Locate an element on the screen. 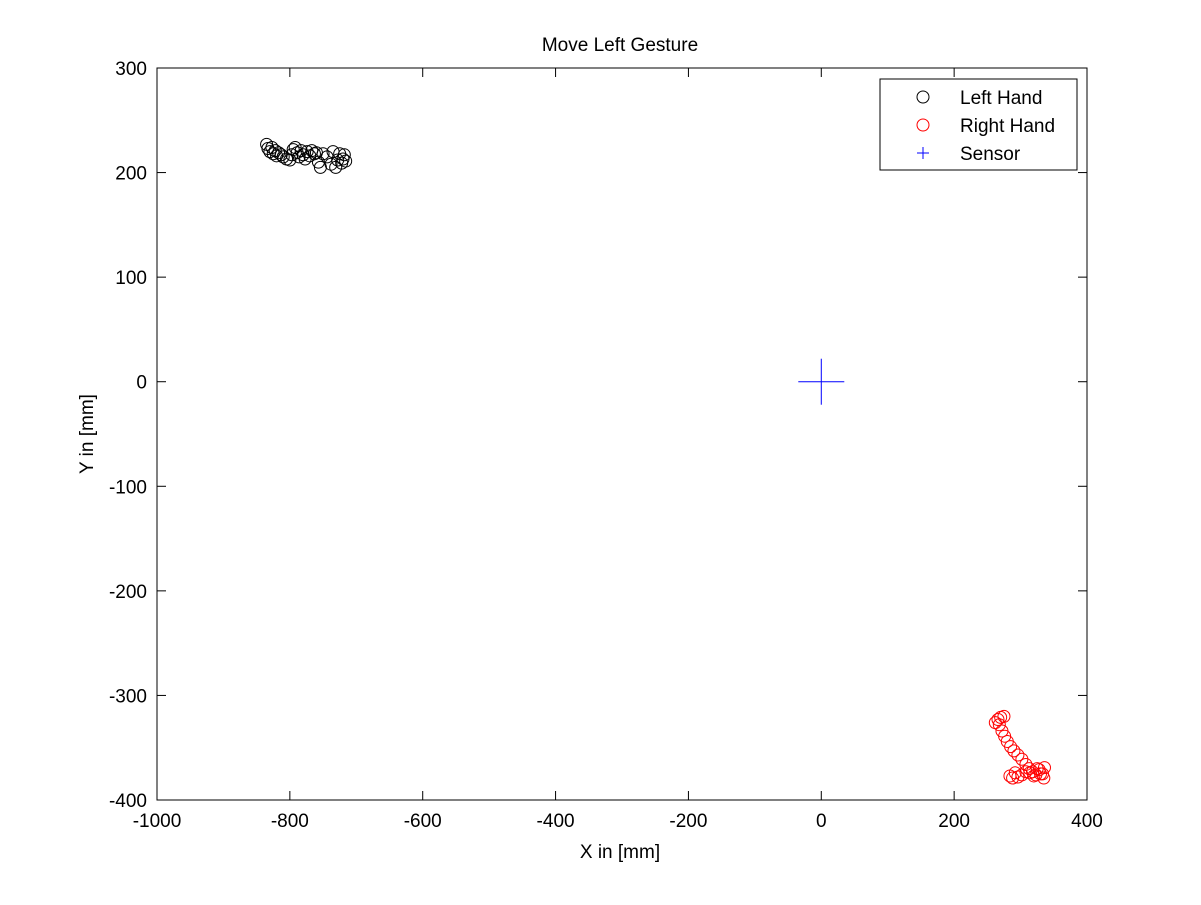 Image resolution: width=1201 pixels, height=905 pixels. legend-box is located at coordinates (978, 124).